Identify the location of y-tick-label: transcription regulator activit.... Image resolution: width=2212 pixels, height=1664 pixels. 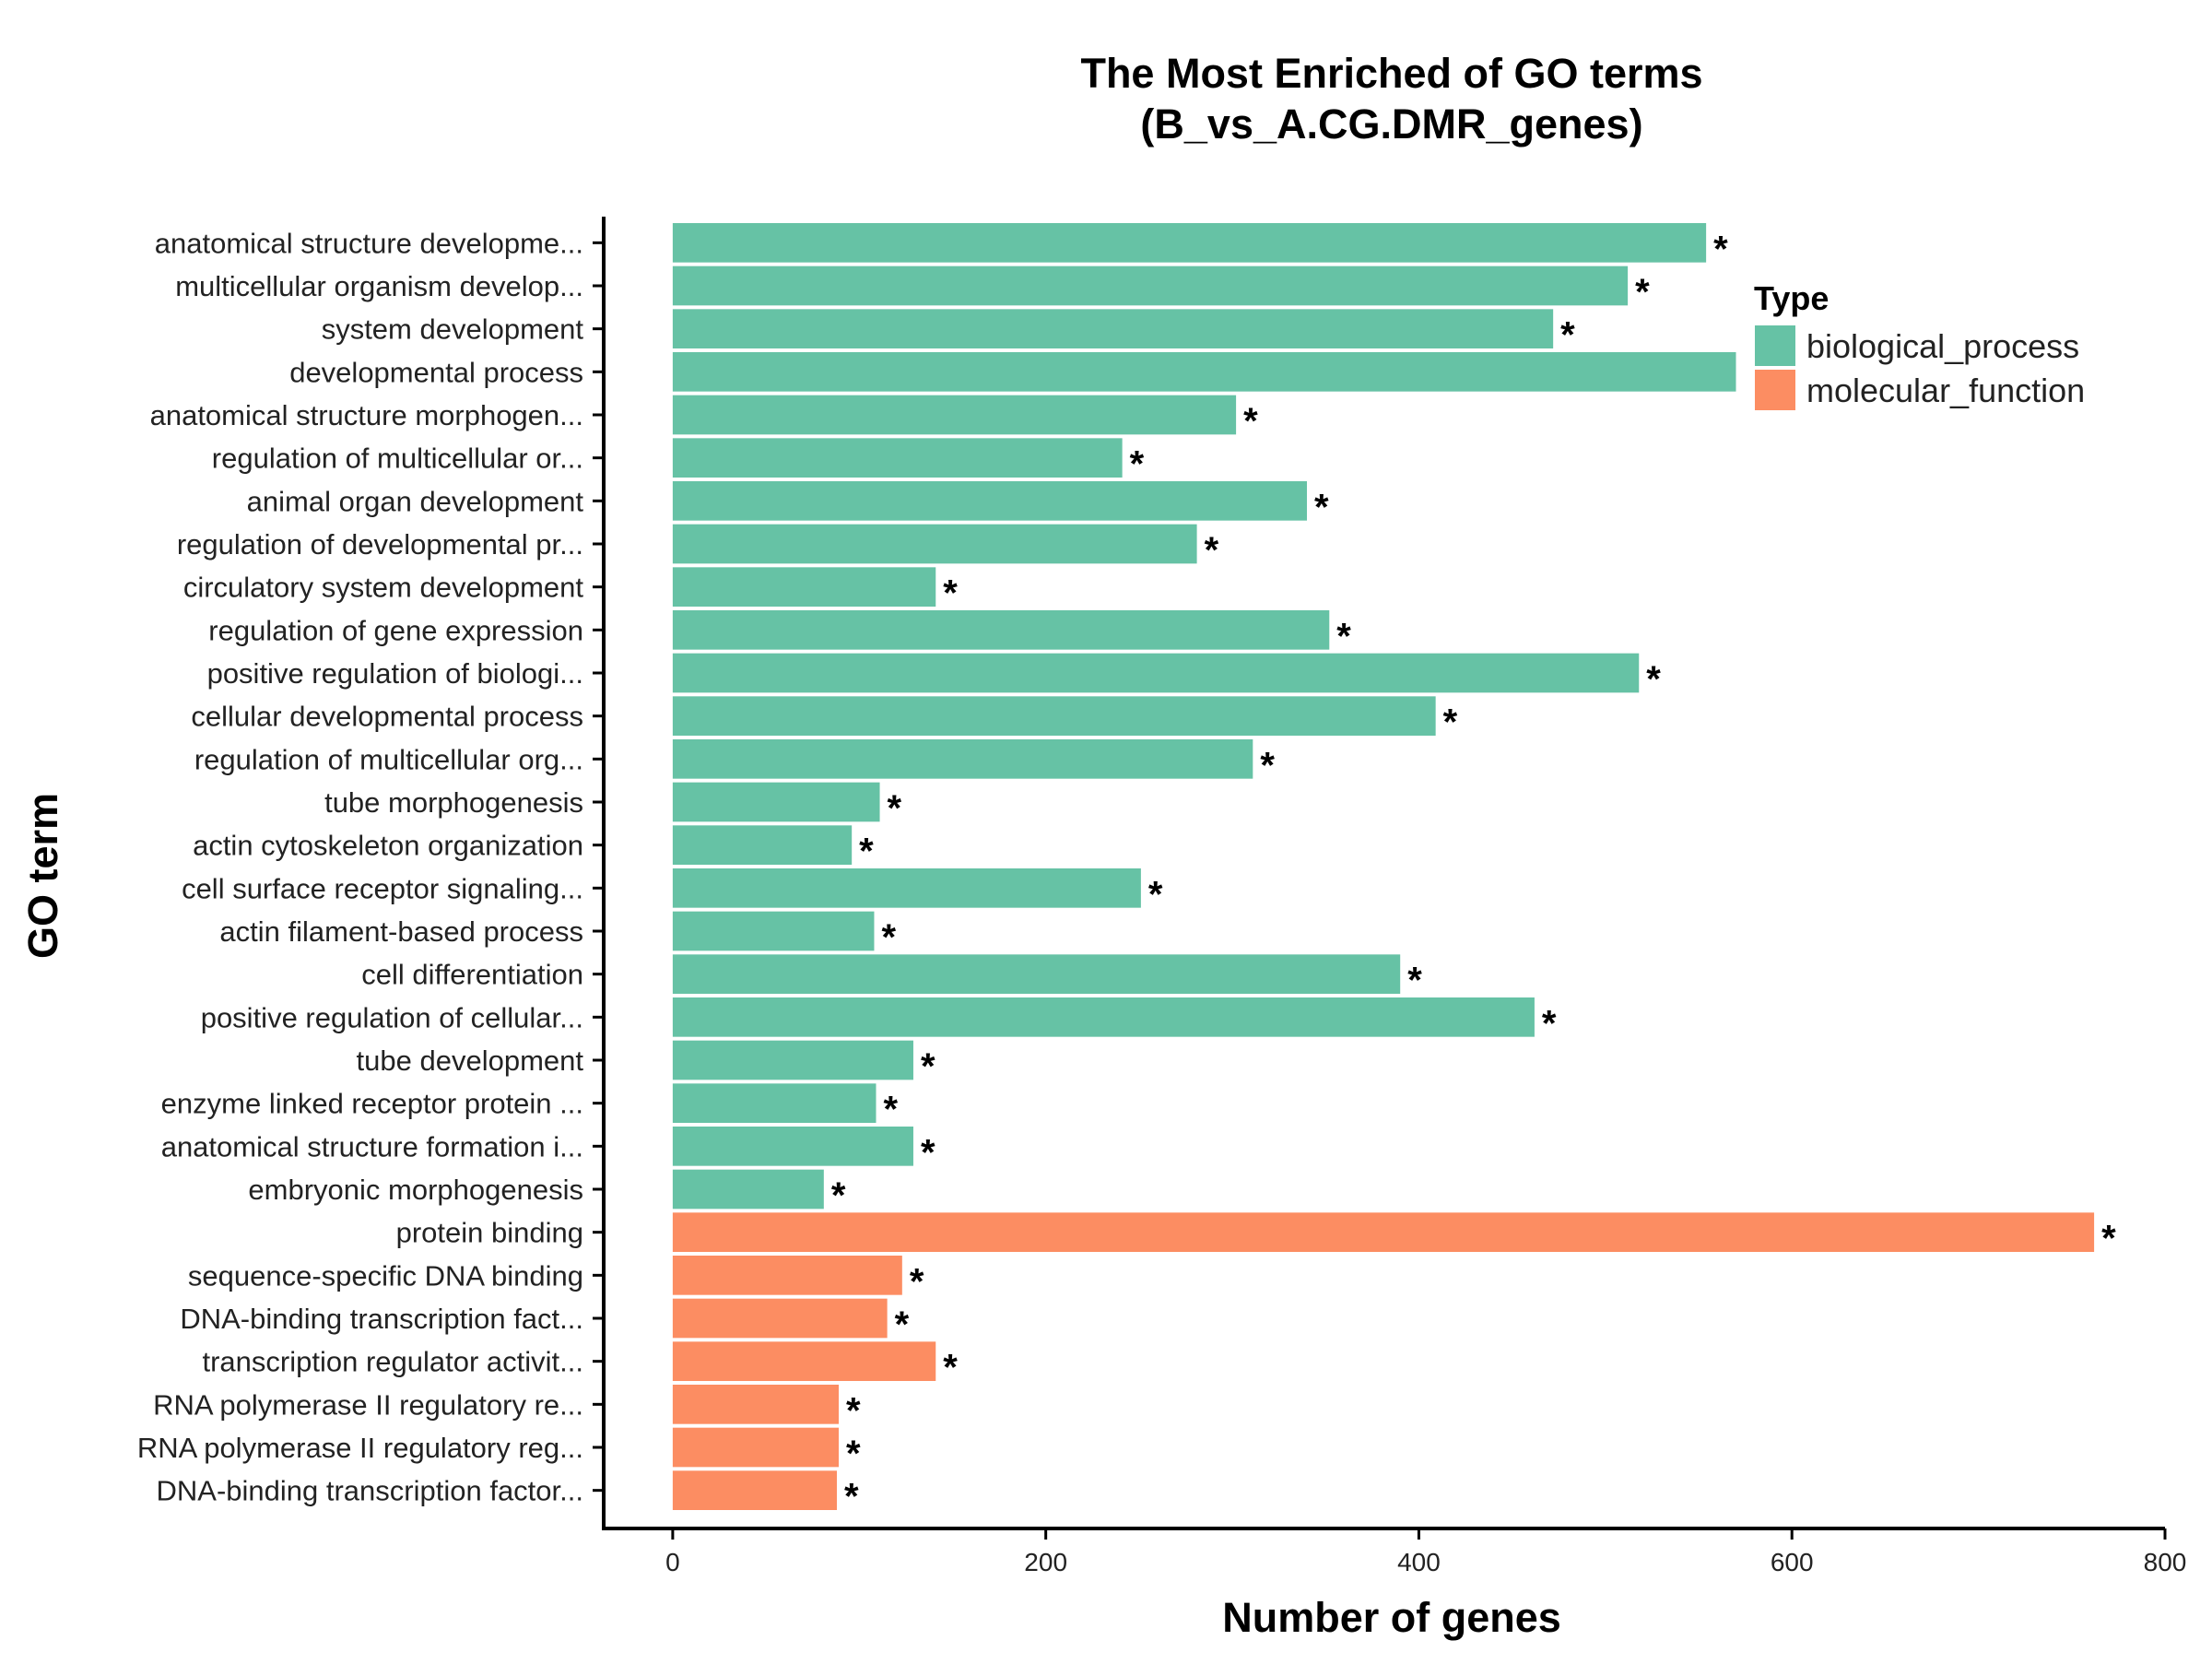
(392, 1362).